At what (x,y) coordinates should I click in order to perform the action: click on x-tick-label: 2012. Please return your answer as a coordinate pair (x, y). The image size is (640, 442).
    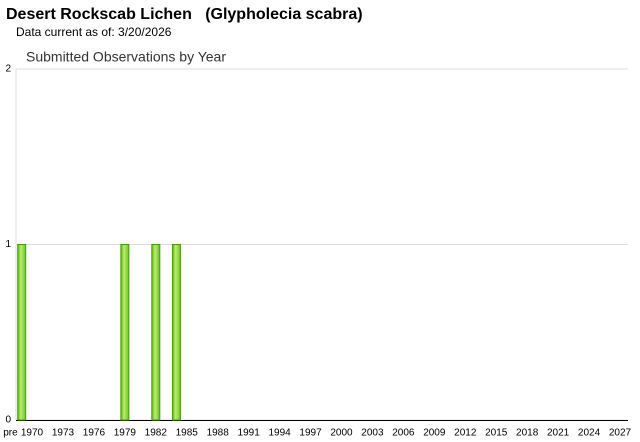
    Looking at the image, I should click on (465, 433).